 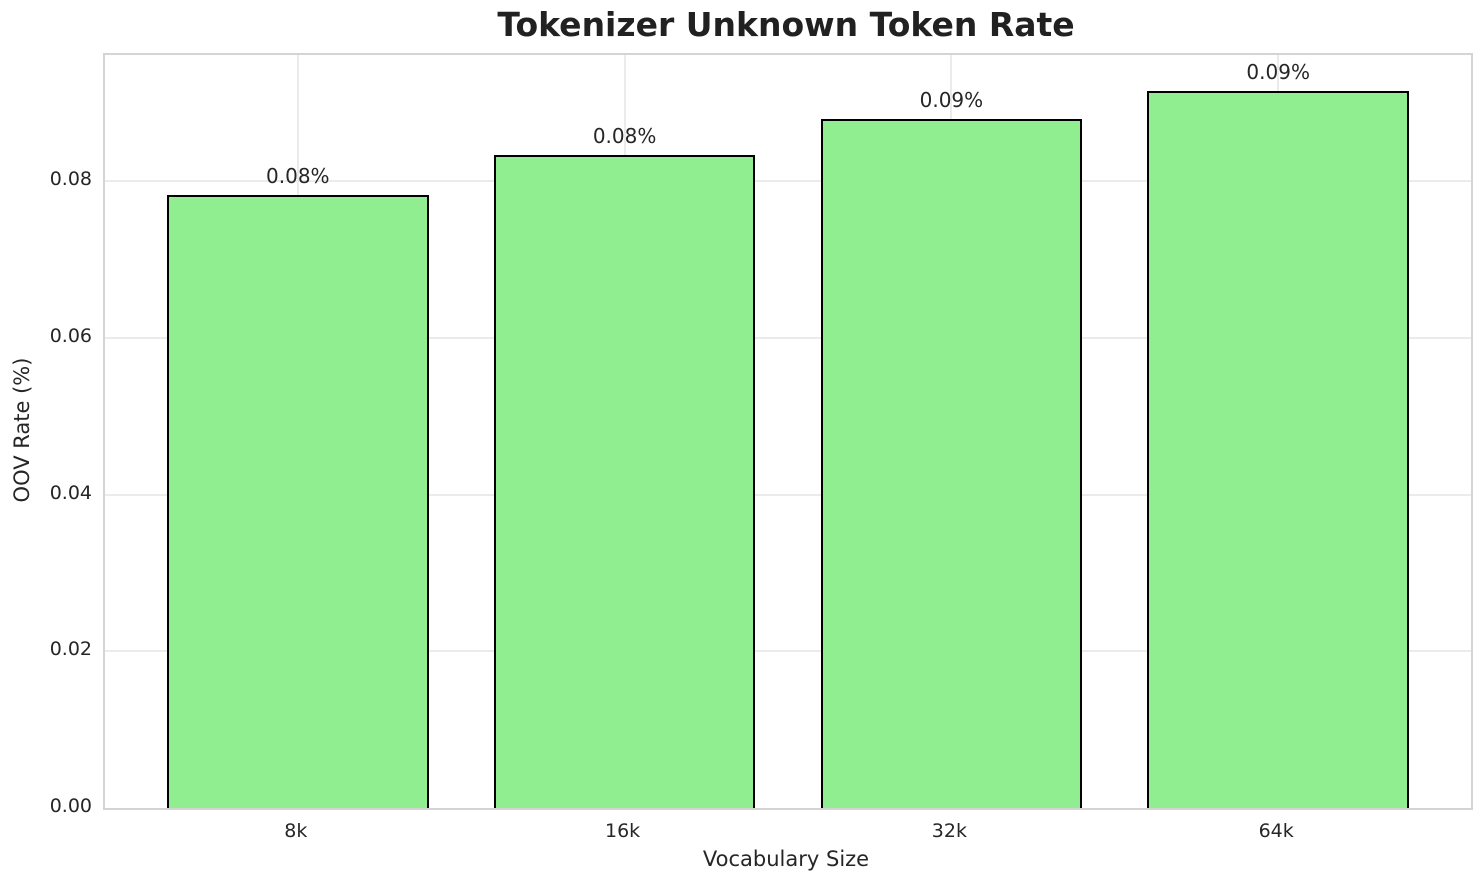 What do you see at coordinates (623, 831) in the screenshot?
I see `x-tick-label-16k: 16k` at bounding box center [623, 831].